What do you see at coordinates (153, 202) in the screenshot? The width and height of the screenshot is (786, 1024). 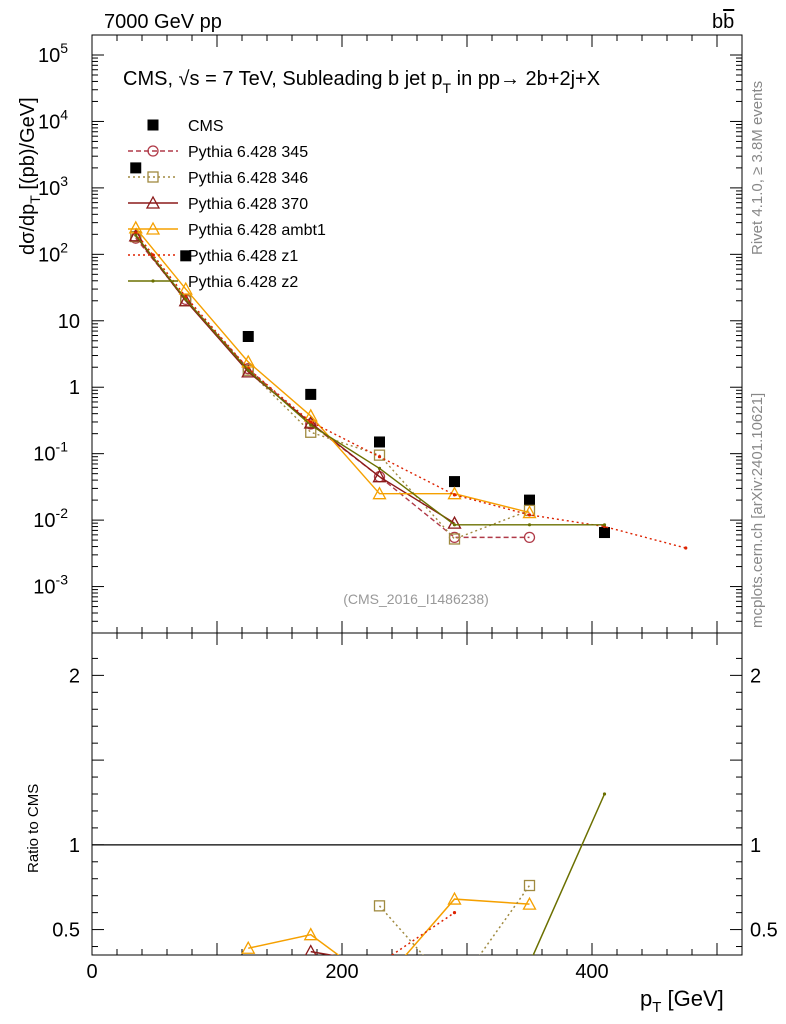 I see `legend-marker-p370` at bounding box center [153, 202].